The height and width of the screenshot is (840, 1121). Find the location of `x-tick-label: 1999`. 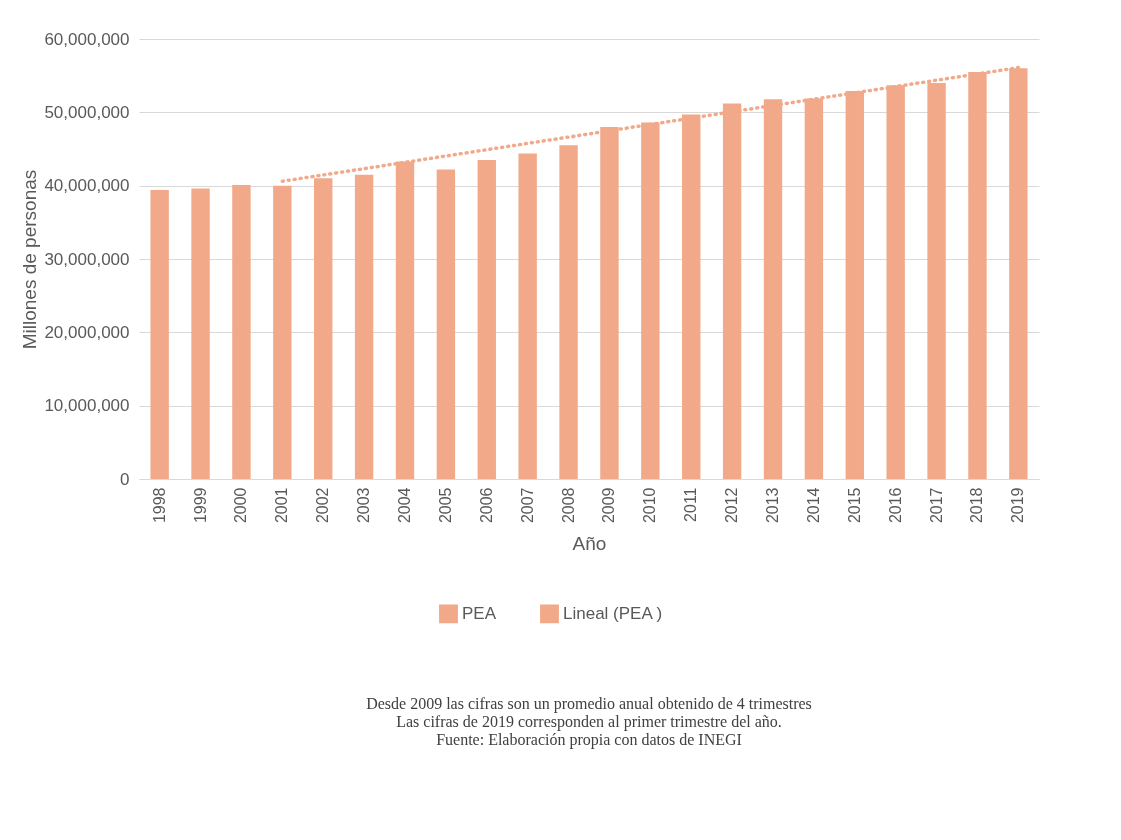

x-tick-label: 1999 is located at coordinates (200, 505).